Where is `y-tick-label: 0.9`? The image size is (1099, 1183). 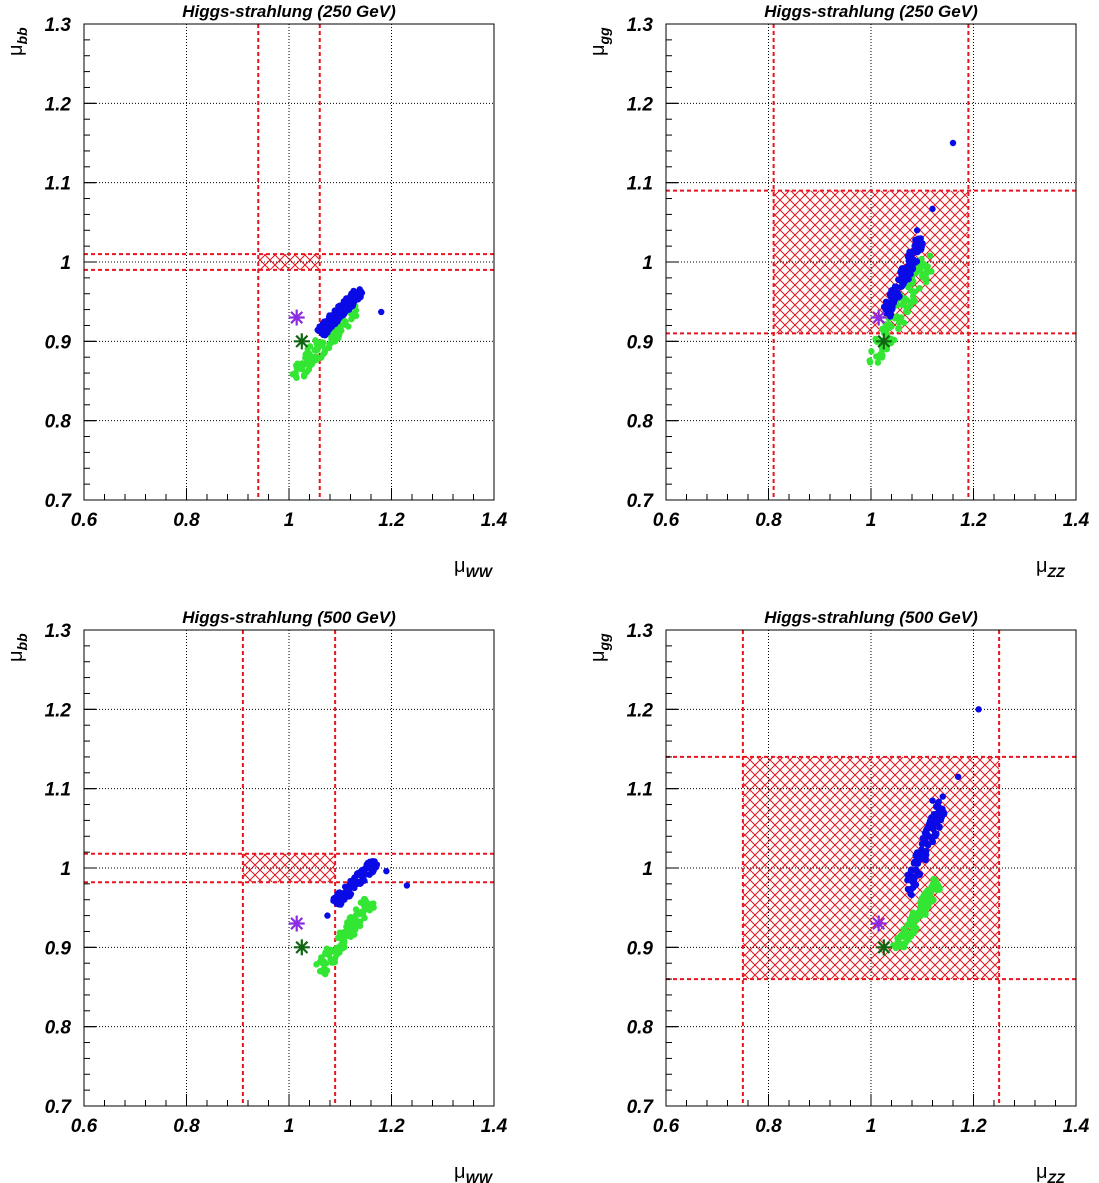 y-tick-label: 0.9 is located at coordinates (58, 342).